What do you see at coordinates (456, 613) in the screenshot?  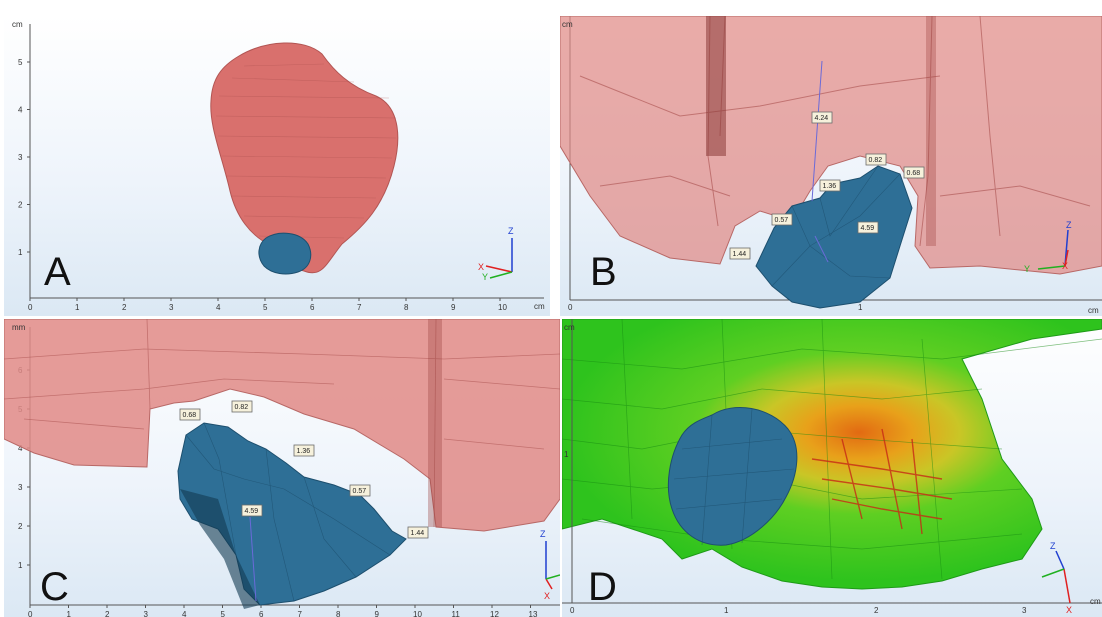 I see `x-tick-label: 11` at bounding box center [456, 613].